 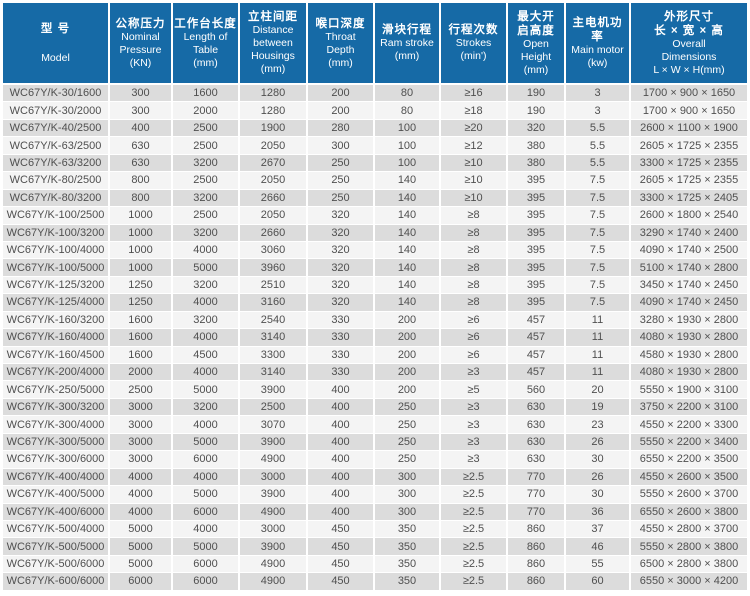 What do you see at coordinates (140, 23) in the screenshot?
I see `column-header-zh-line: 公称压力` at bounding box center [140, 23].